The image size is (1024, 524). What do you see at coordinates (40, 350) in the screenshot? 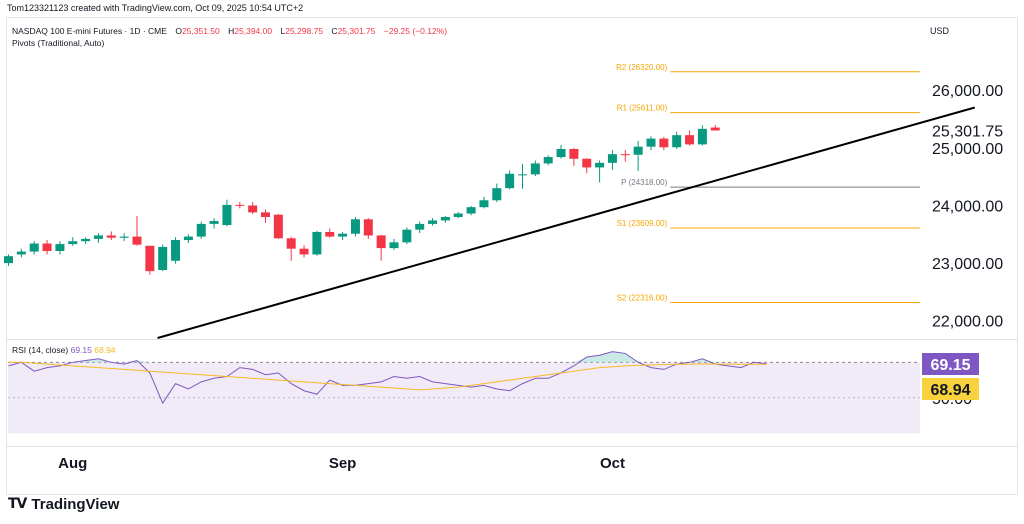
I see `rsi-legend-label: RSI (14, close)` at bounding box center [40, 350].